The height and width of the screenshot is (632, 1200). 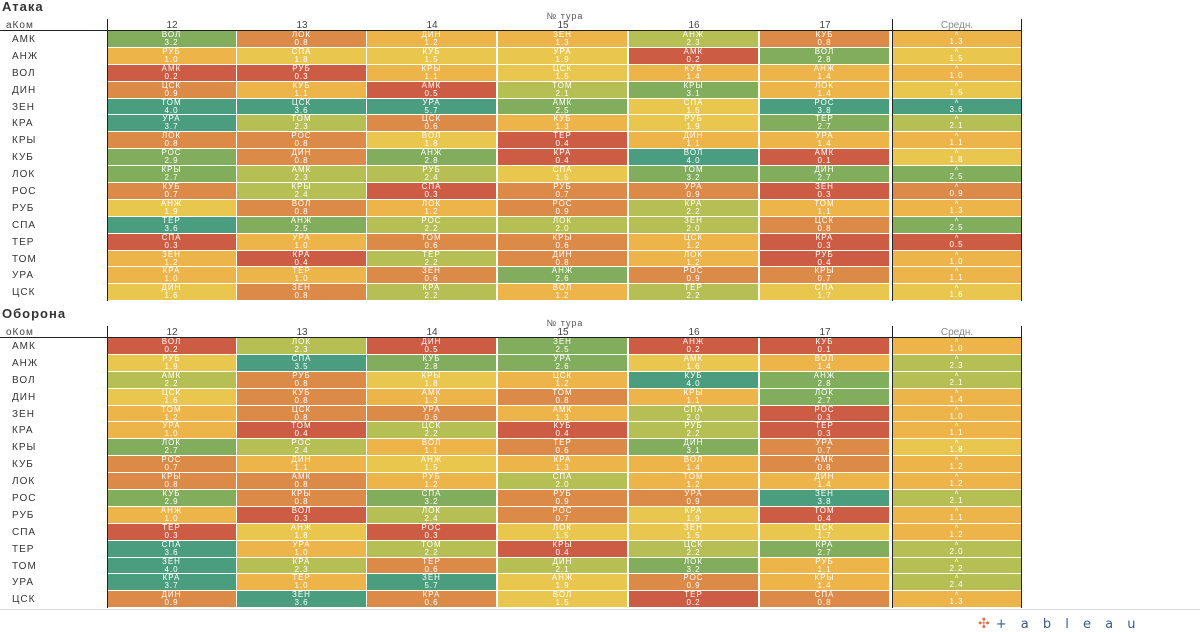 What do you see at coordinates (957, 582) in the screenshot?
I see `average-cell: ˄ 2.4` at bounding box center [957, 582].